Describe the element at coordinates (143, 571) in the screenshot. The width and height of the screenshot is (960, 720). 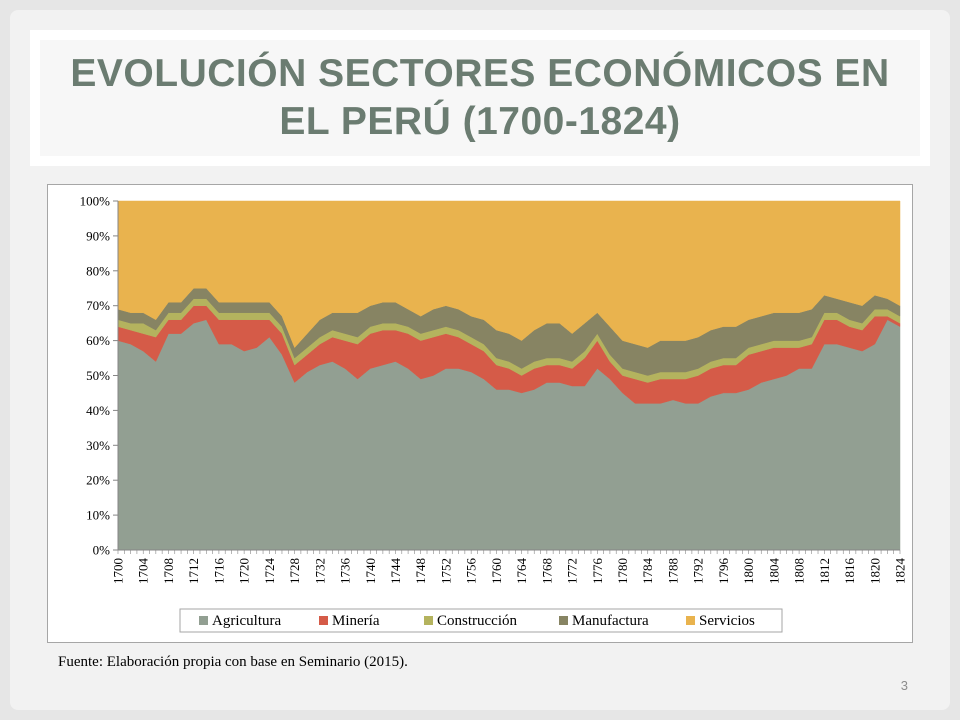
I see `x-tick-label: 1704` at that location.